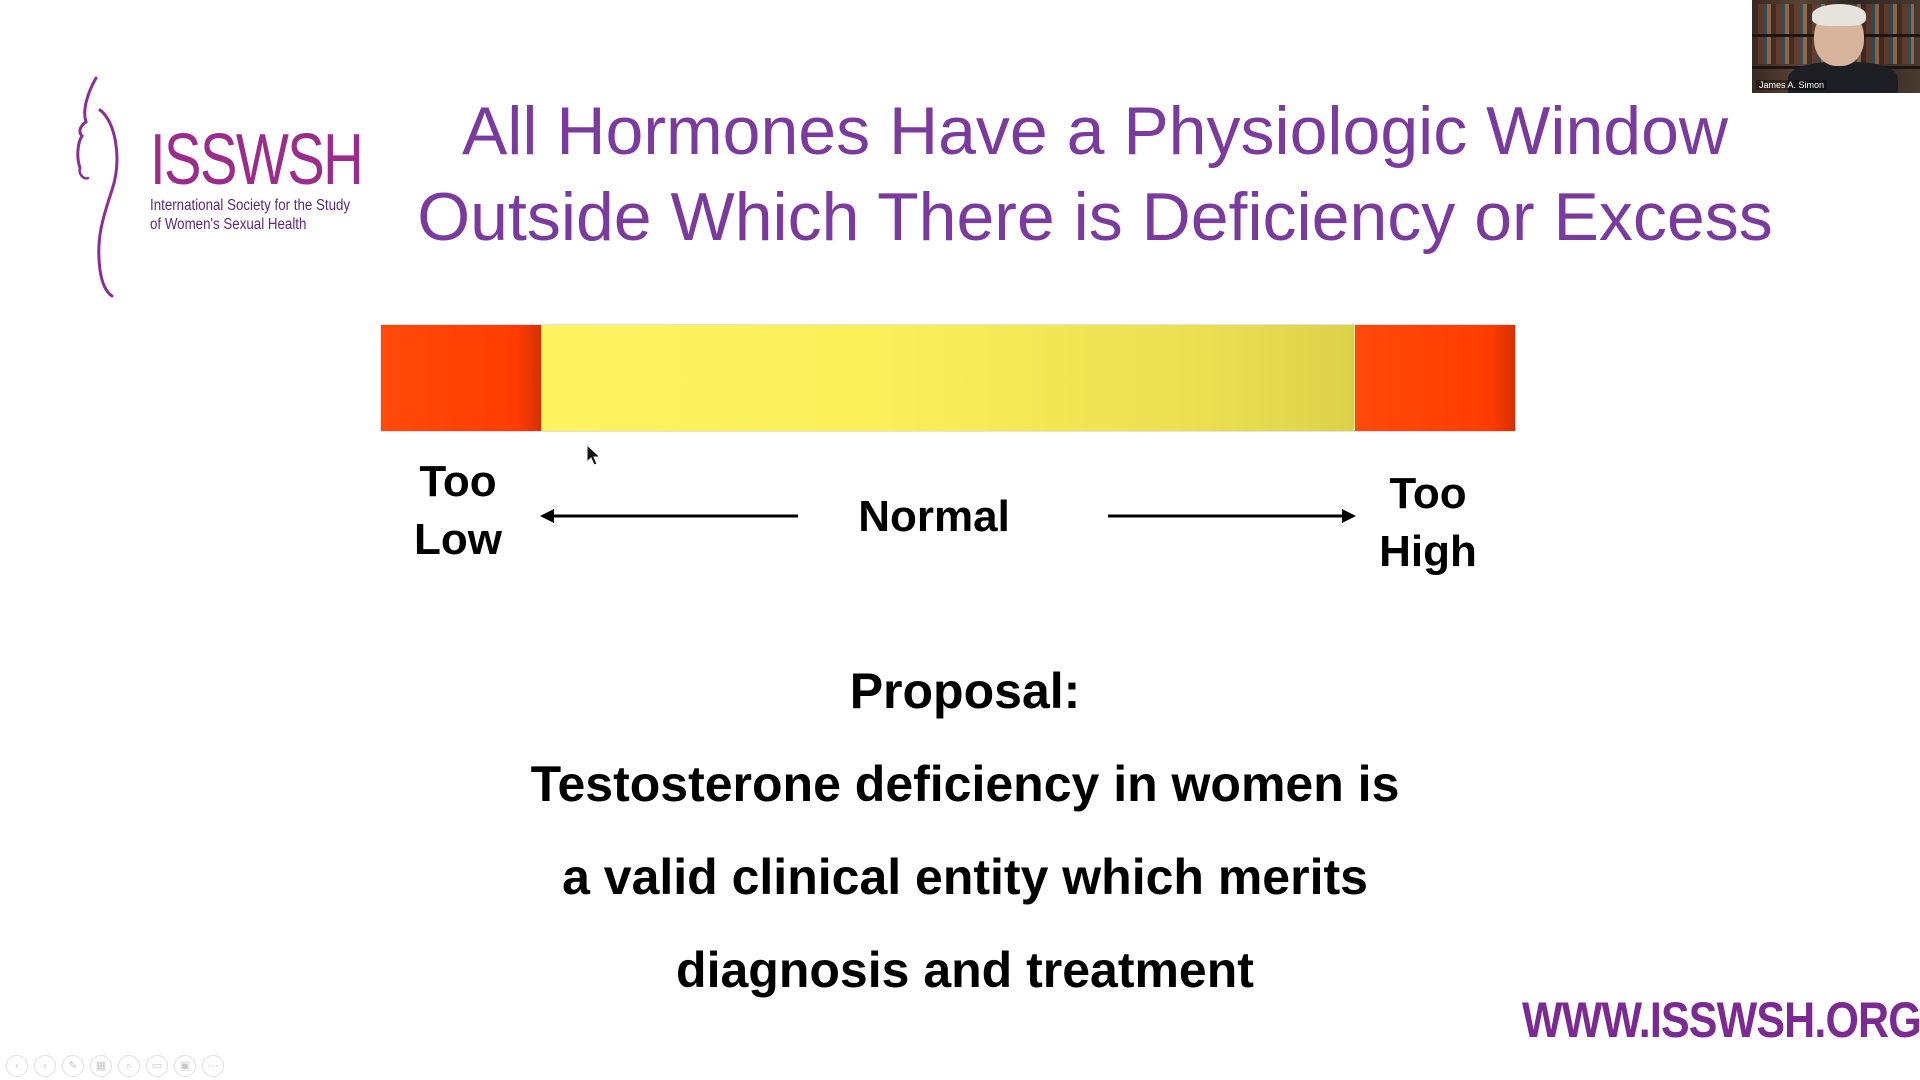 This screenshot has height=1080, width=1920. I want to click on woman-silhouette-icon, so click(97, 187).